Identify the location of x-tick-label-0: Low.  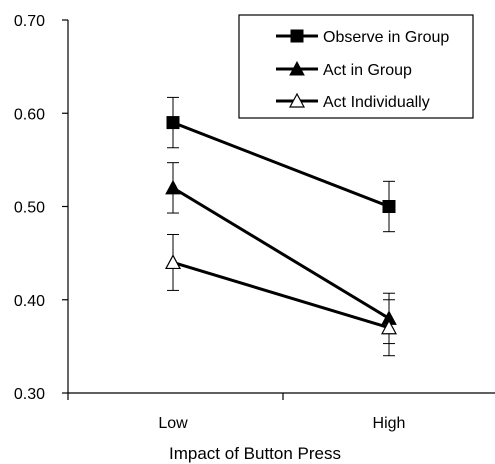
(173, 423).